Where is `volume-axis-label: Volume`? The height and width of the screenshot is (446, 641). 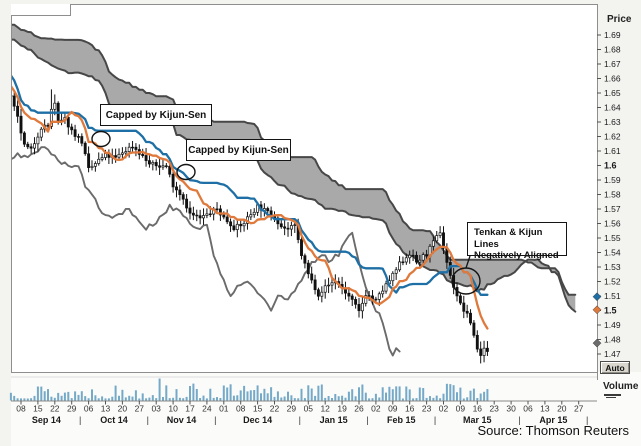 volume-axis-label: Volume is located at coordinates (621, 386).